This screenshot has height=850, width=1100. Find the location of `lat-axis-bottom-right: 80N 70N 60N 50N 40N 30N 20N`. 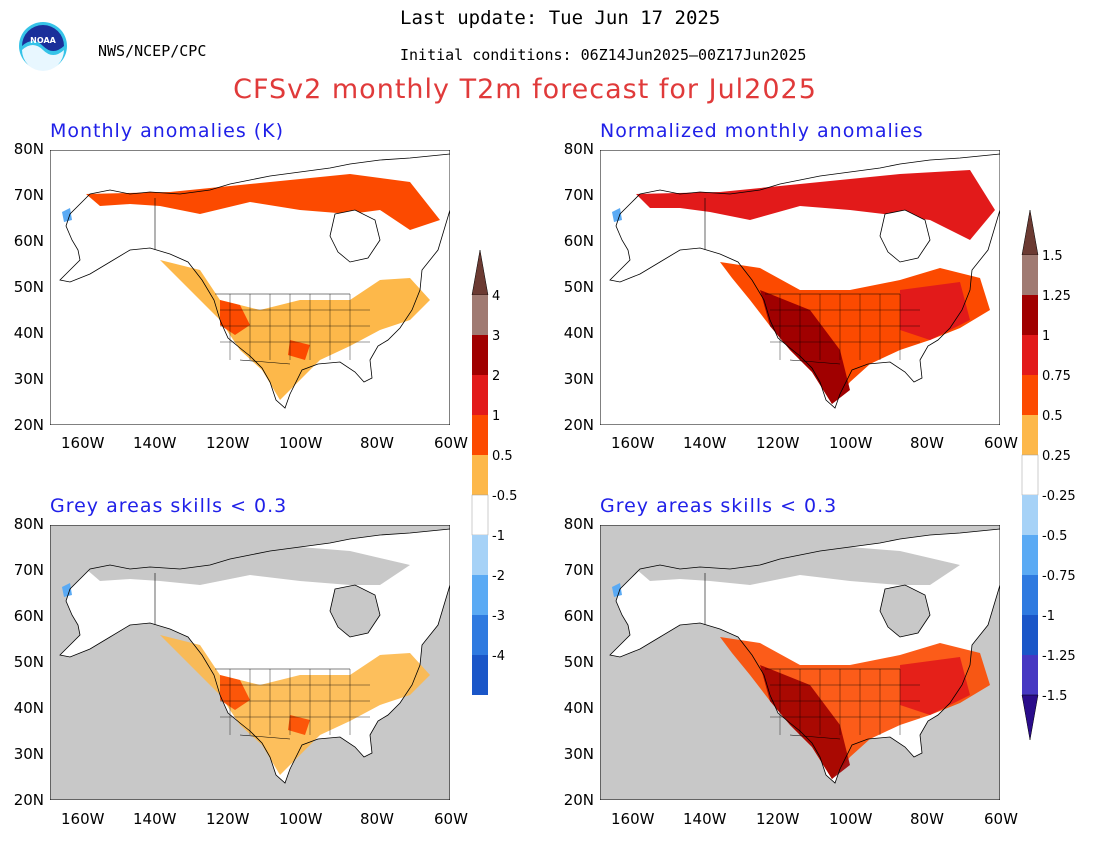

lat-axis-bottom-right: 80N 70N 60N 50N 40N 30N 20N is located at coordinates (572, 665).